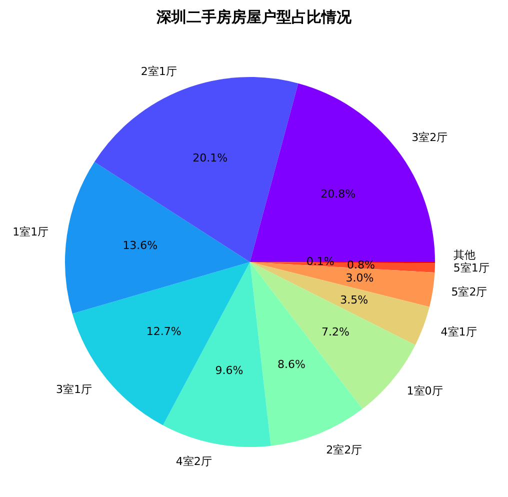 The image size is (508, 497). What do you see at coordinates (158, 71) in the screenshot?
I see `slice-label: 2室1厅` at bounding box center [158, 71].